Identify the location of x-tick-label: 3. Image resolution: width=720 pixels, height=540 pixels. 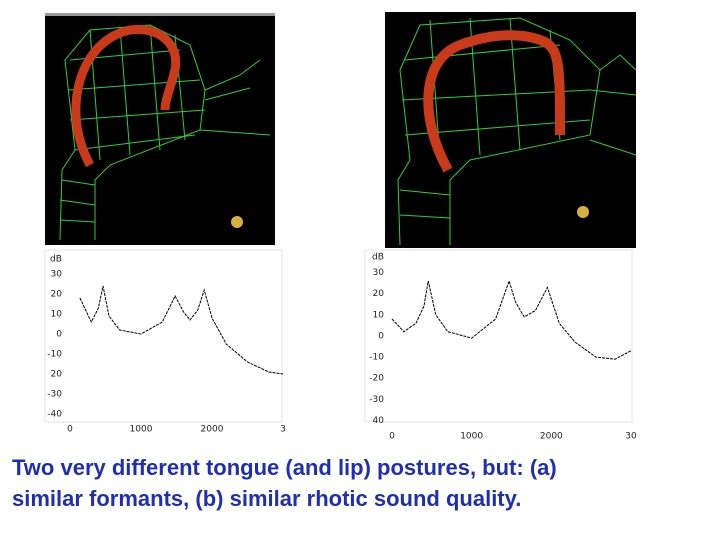
(283, 430).